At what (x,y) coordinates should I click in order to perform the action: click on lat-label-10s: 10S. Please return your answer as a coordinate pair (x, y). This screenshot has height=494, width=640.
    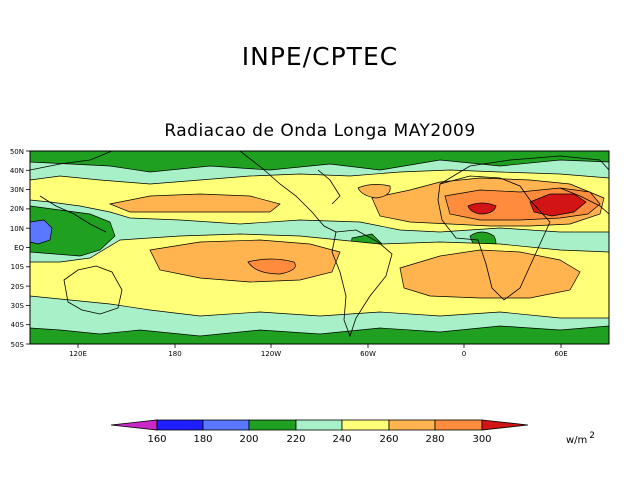
    Looking at the image, I should click on (18, 267).